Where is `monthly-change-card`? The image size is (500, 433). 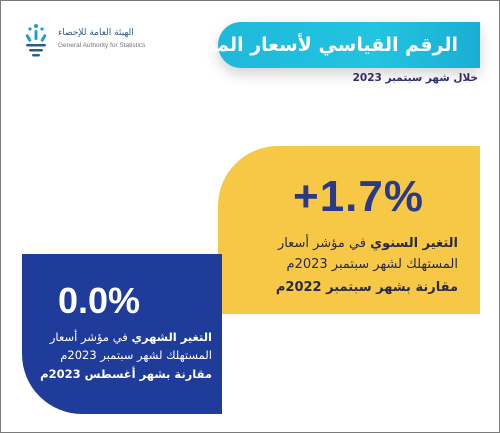
monthly-change-card is located at coordinates (122, 334).